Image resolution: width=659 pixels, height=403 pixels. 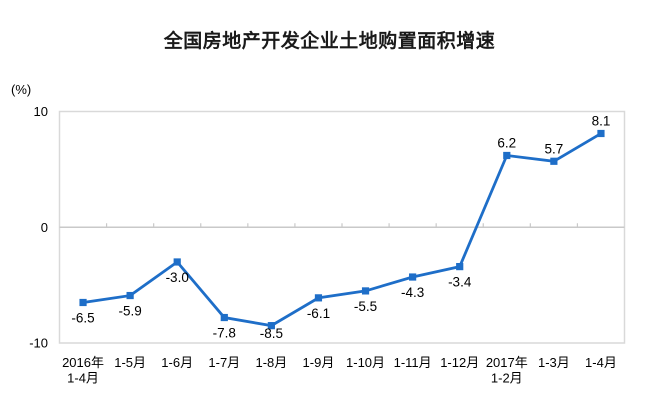 I want to click on chart-title: 全国房地产开发企业土地购置面积增速, so click(x=329, y=41).